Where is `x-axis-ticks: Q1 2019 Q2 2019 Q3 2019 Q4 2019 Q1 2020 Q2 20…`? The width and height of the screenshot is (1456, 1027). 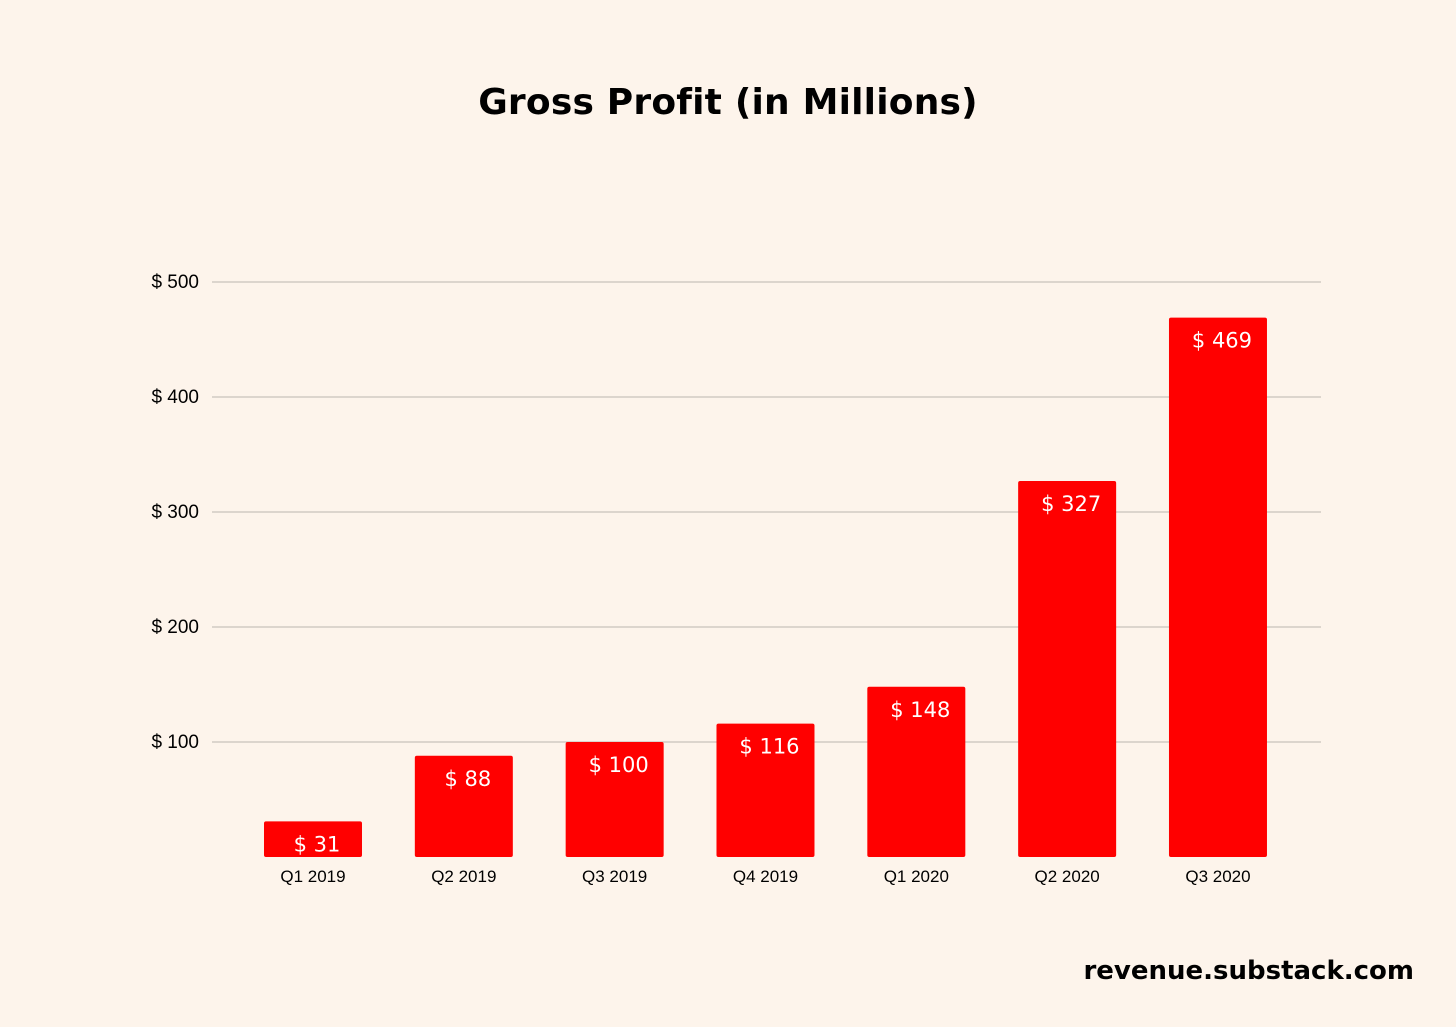
x-axis-ticks: Q1 2019 Q2 2019 Q3 2019 Q4 2019 Q1 2020 Q2 20… is located at coordinates (765, 876).